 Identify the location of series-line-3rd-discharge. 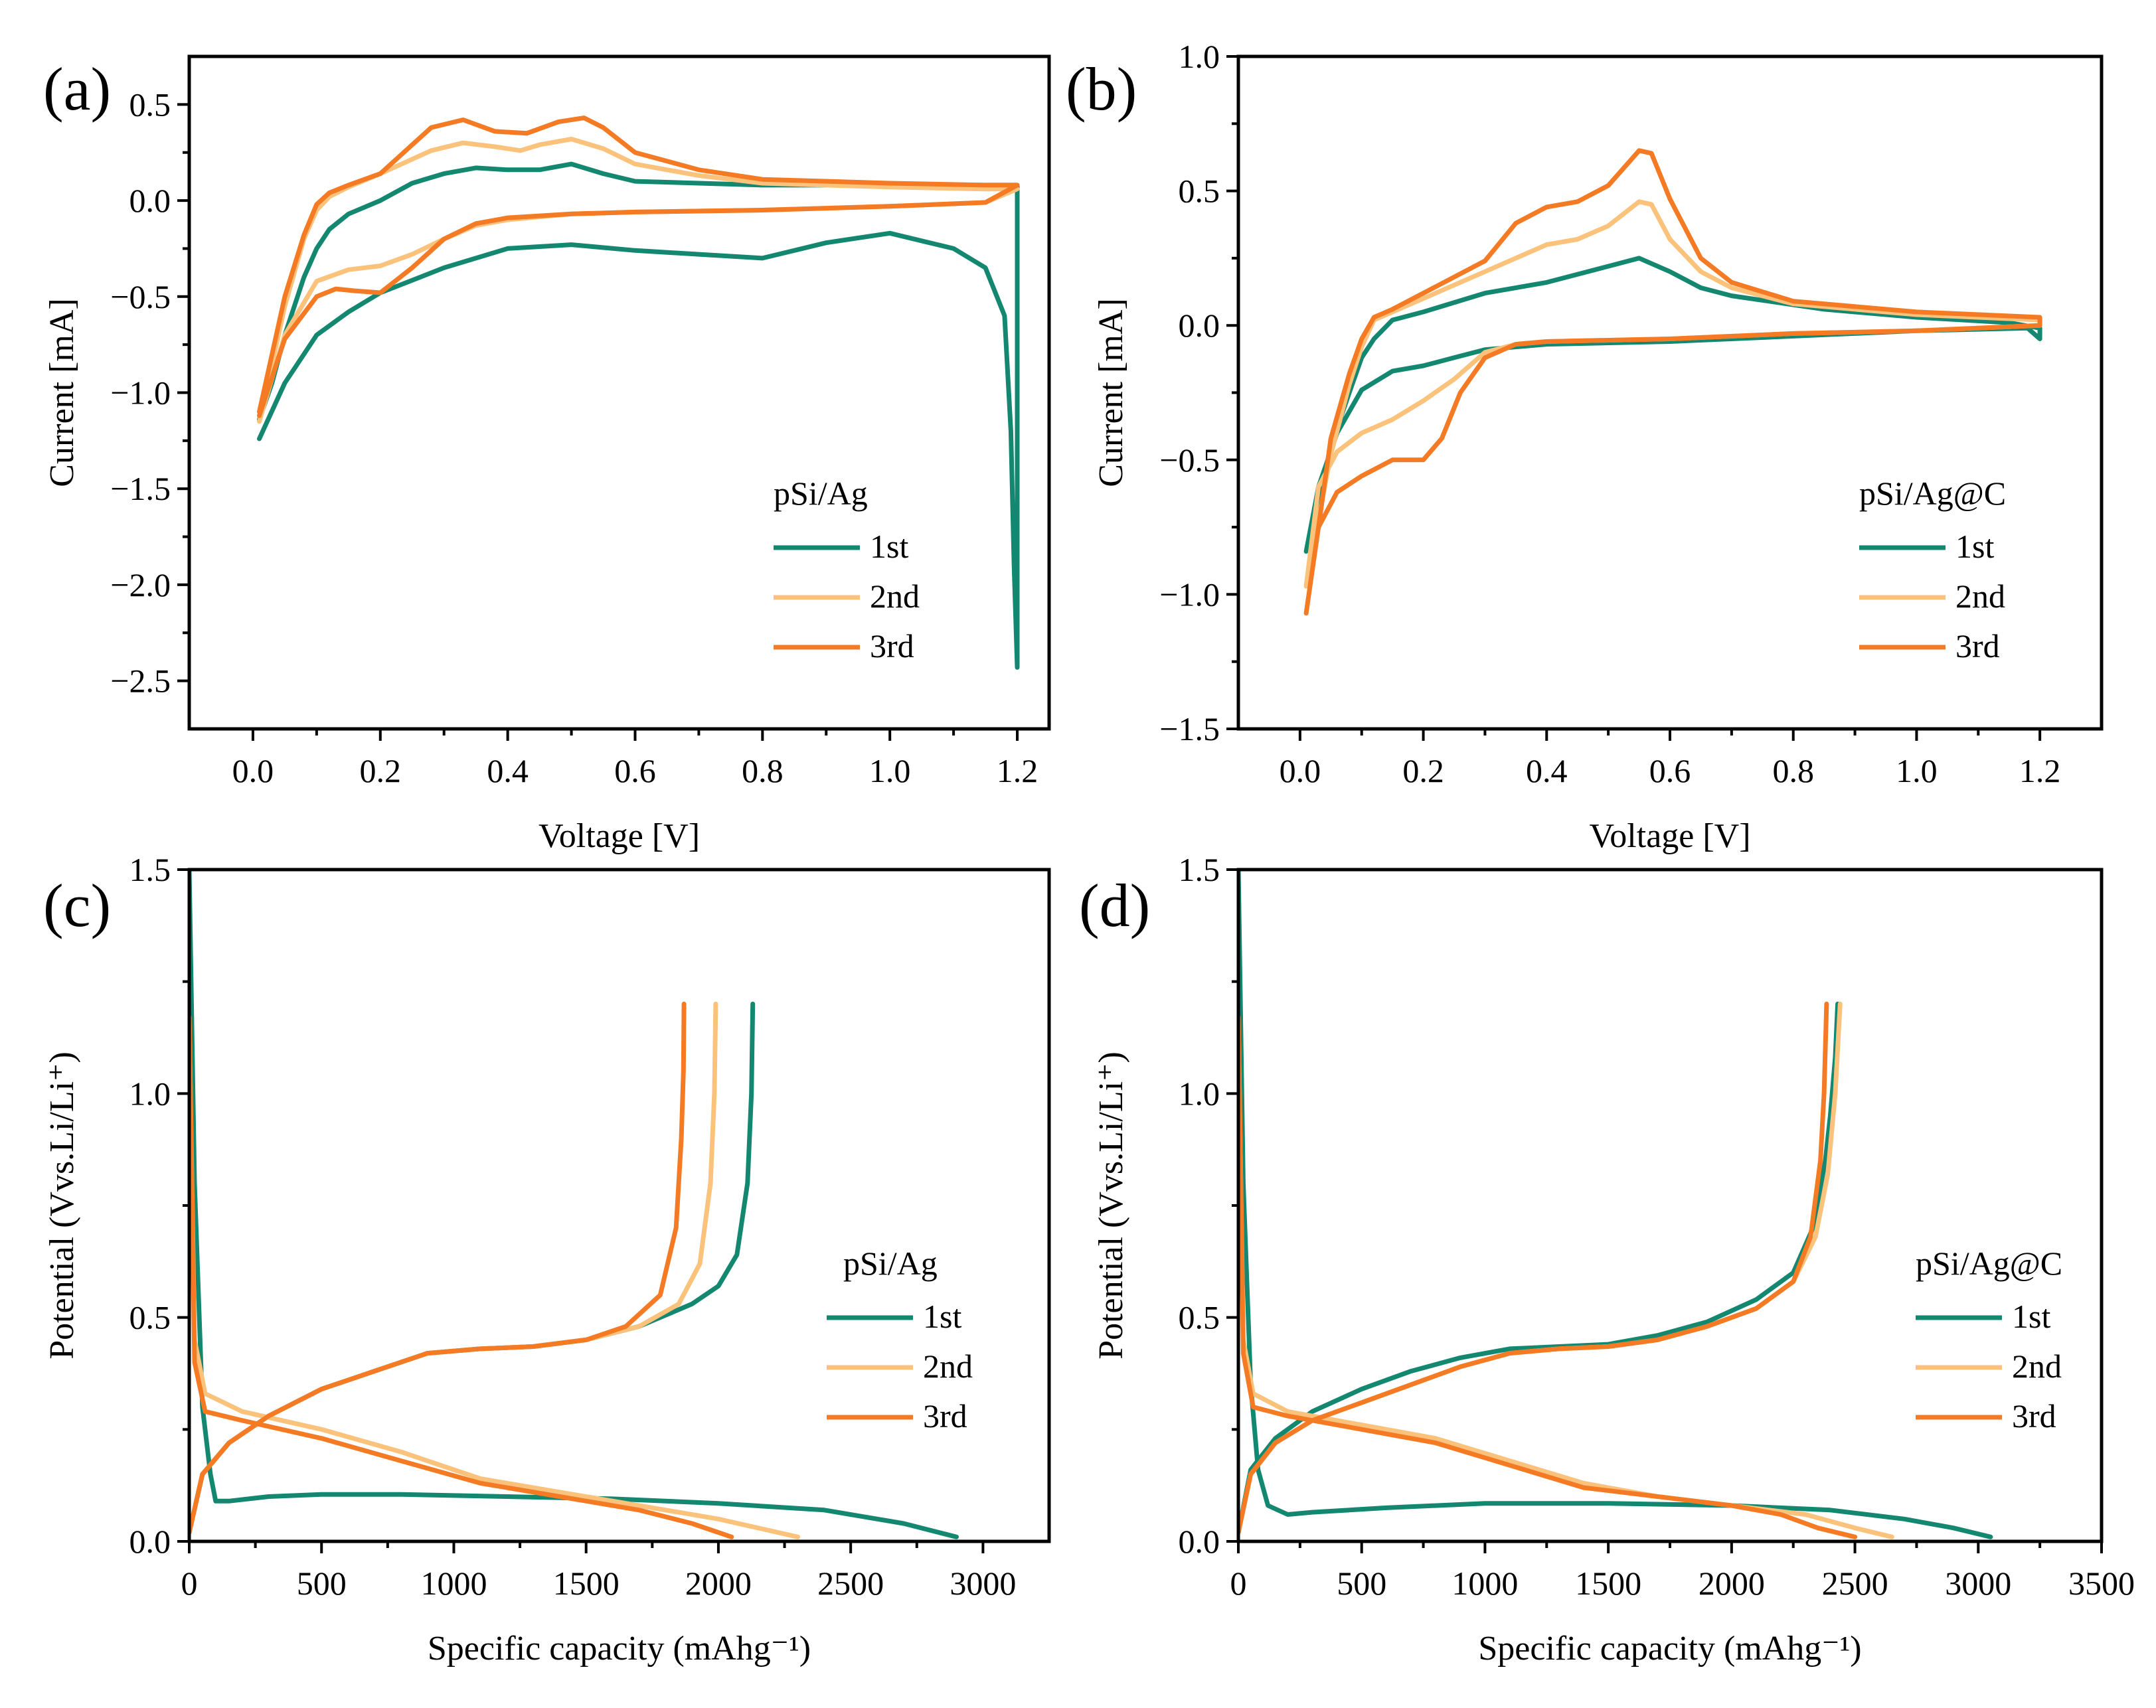
(1548, 1277).